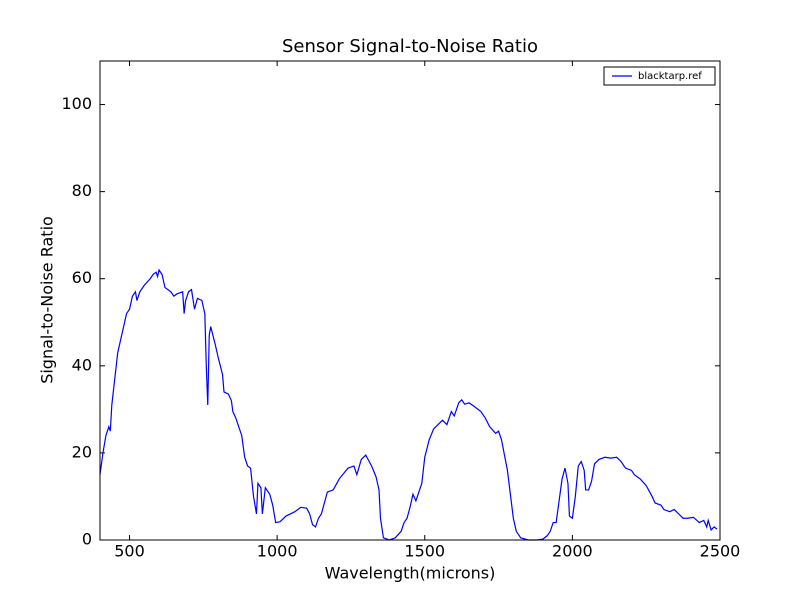  What do you see at coordinates (76, 103) in the screenshot?
I see `y-tick-label: 100` at bounding box center [76, 103].